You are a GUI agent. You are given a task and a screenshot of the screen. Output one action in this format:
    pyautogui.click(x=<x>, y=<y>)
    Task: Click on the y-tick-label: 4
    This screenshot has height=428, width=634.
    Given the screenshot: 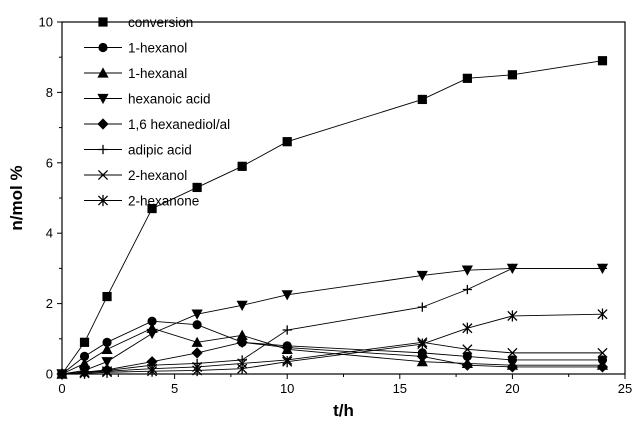 What is the action you would take?
    pyautogui.click(x=49, y=233)
    